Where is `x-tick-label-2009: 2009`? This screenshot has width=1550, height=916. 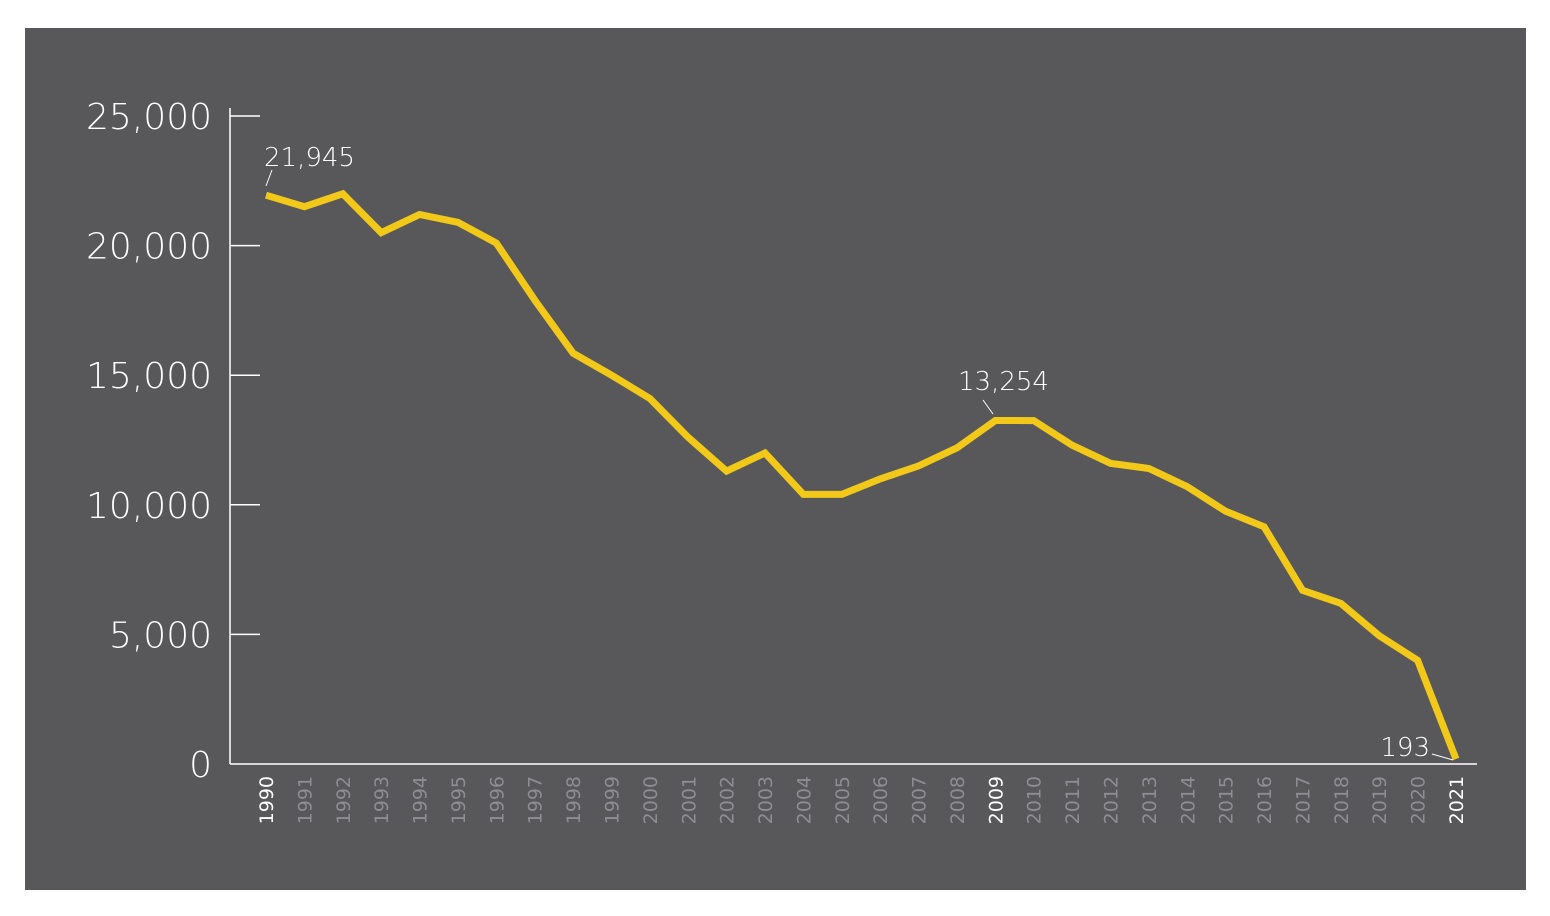 x-tick-label-2009: 2009 is located at coordinates (996, 800).